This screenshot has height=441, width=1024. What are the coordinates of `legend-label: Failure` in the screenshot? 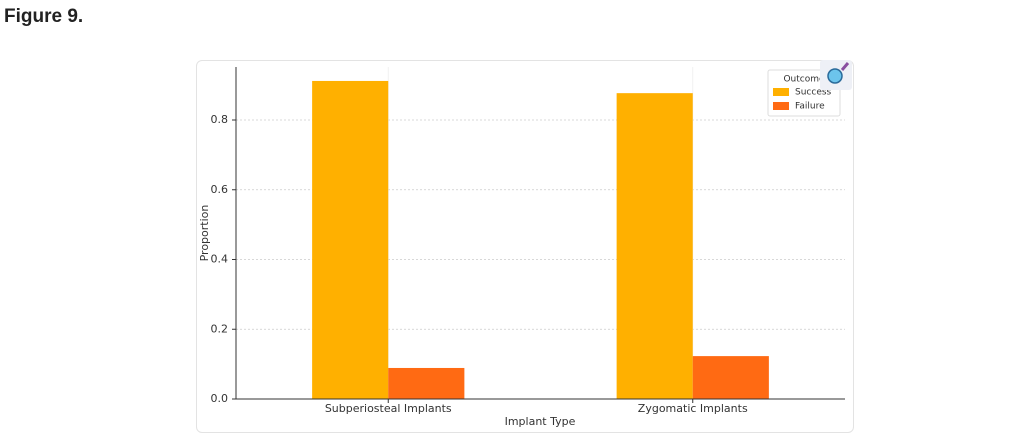 It's located at (810, 107).